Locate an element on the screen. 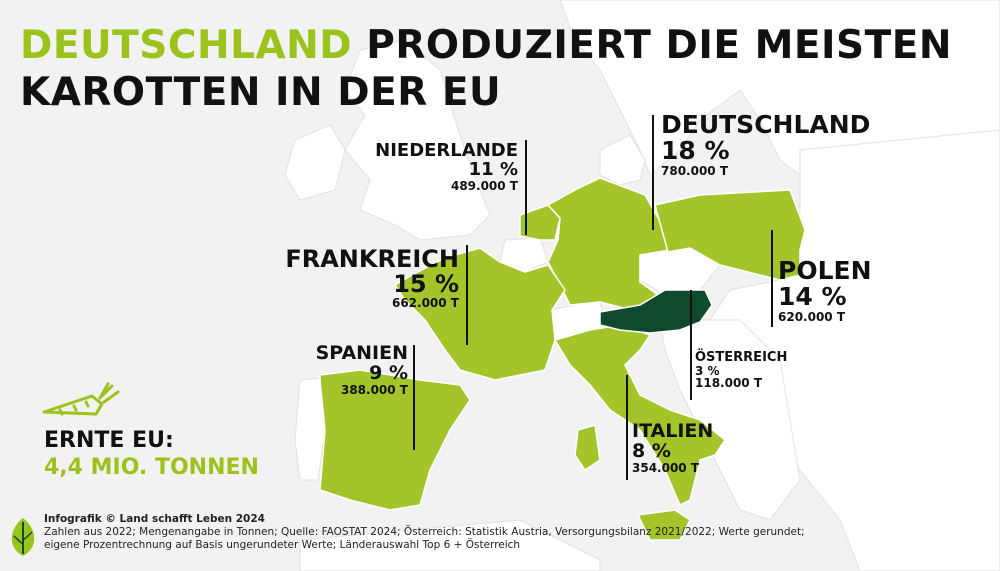 Image resolution: width=1000 pixels, height=571 pixels. map-polen is located at coordinates (730, 235).